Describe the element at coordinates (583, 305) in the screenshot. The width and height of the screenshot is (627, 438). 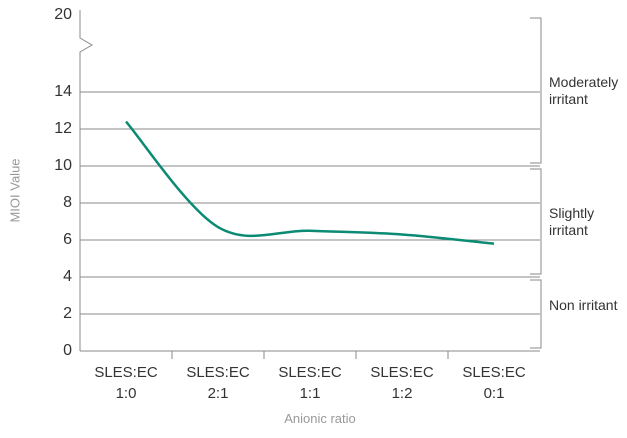
I see `zone-label: Non irritant` at that location.